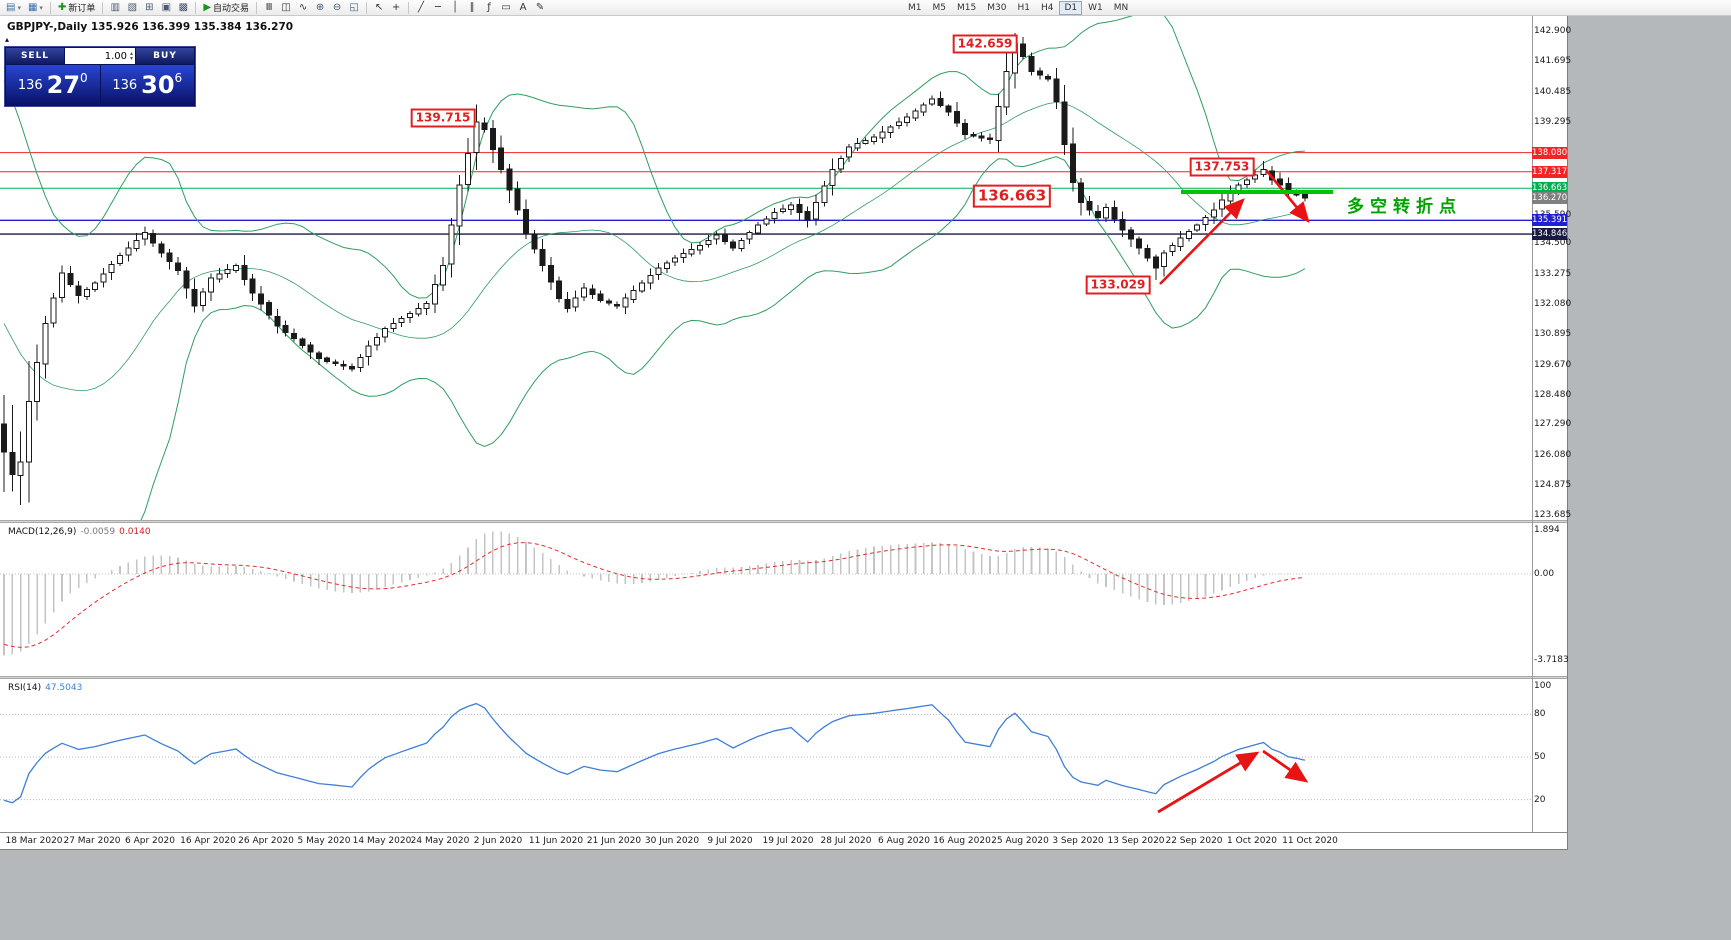  What do you see at coordinates (337, 8) in the screenshot?
I see `zoom-out-button: ⊖` at bounding box center [337, 8].